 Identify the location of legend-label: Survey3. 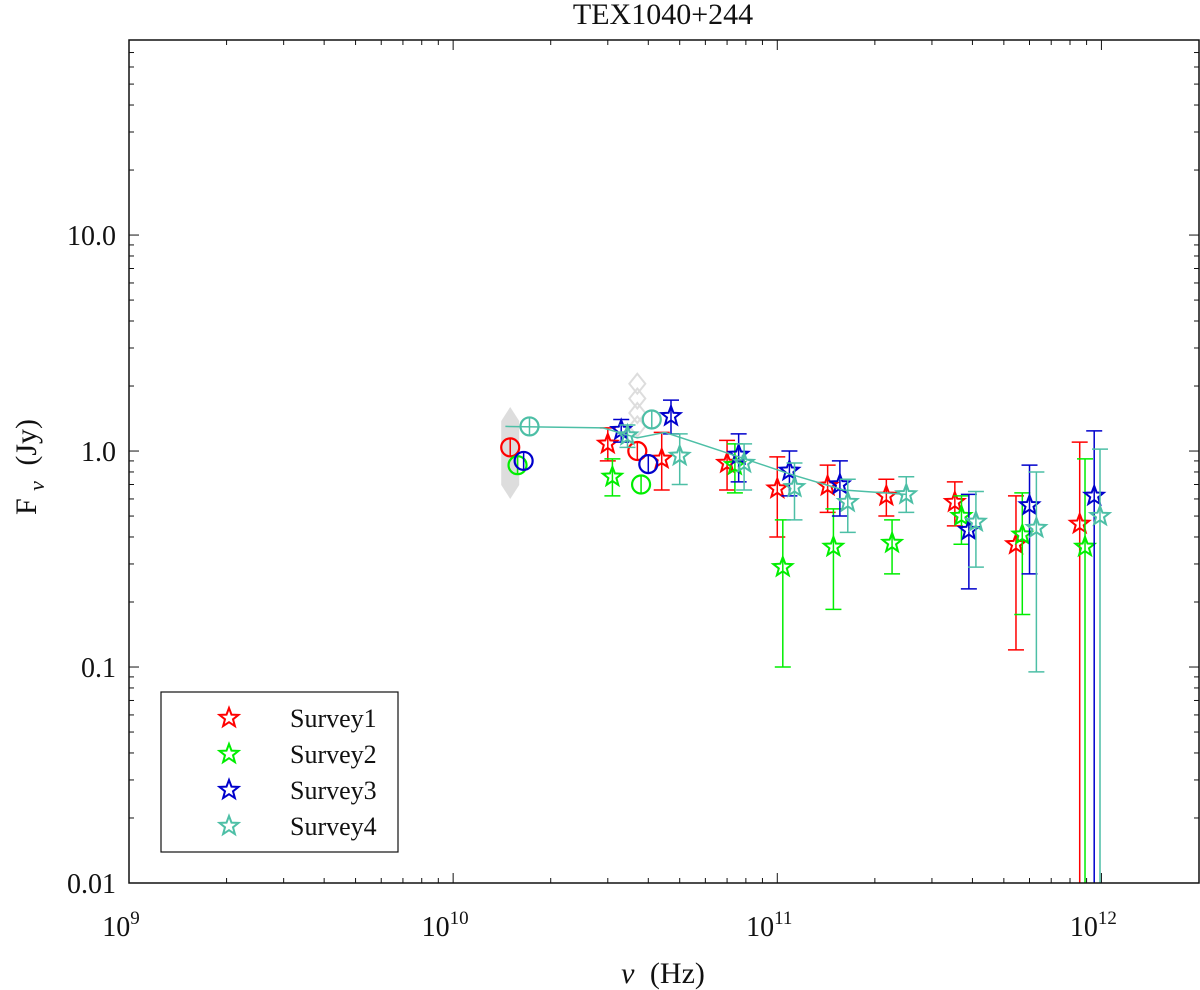
(333, 790).